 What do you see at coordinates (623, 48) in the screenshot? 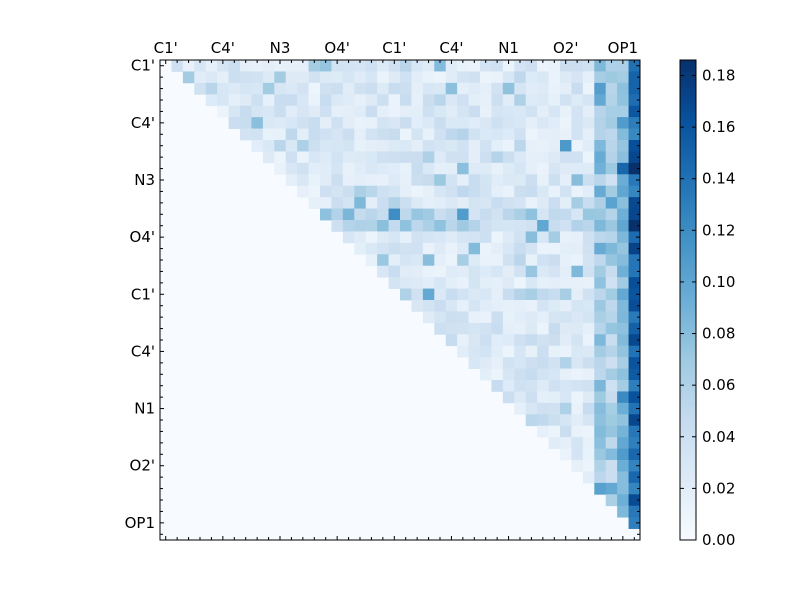
I see `x-tick-label: OP1` at bounding box center [623, 48].